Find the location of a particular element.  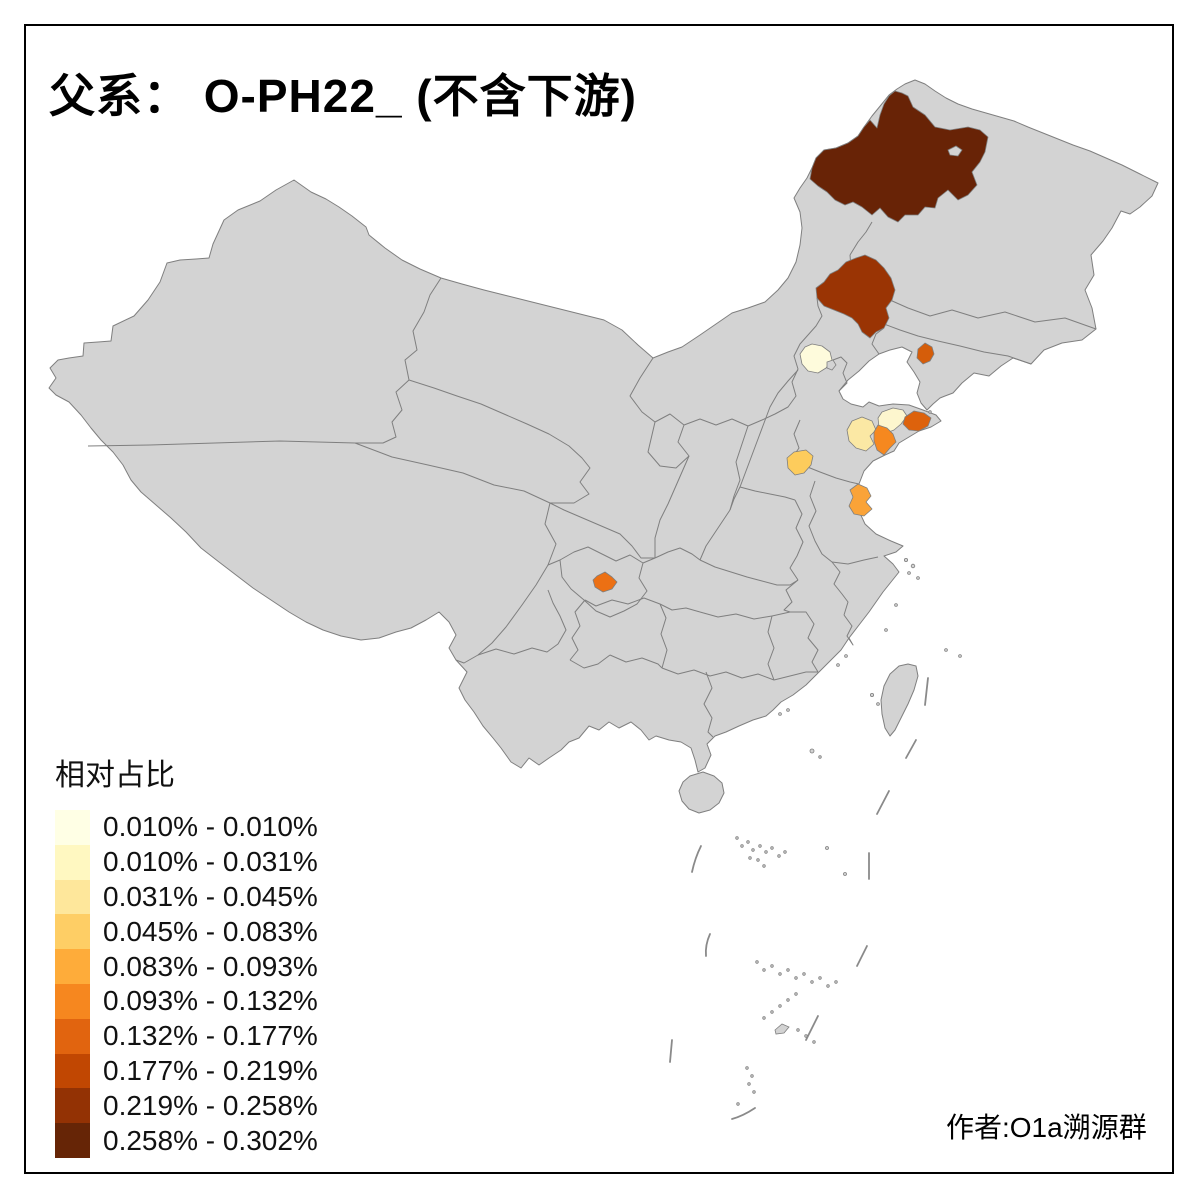

region-weihai-area is located at coordinates (917, 421).